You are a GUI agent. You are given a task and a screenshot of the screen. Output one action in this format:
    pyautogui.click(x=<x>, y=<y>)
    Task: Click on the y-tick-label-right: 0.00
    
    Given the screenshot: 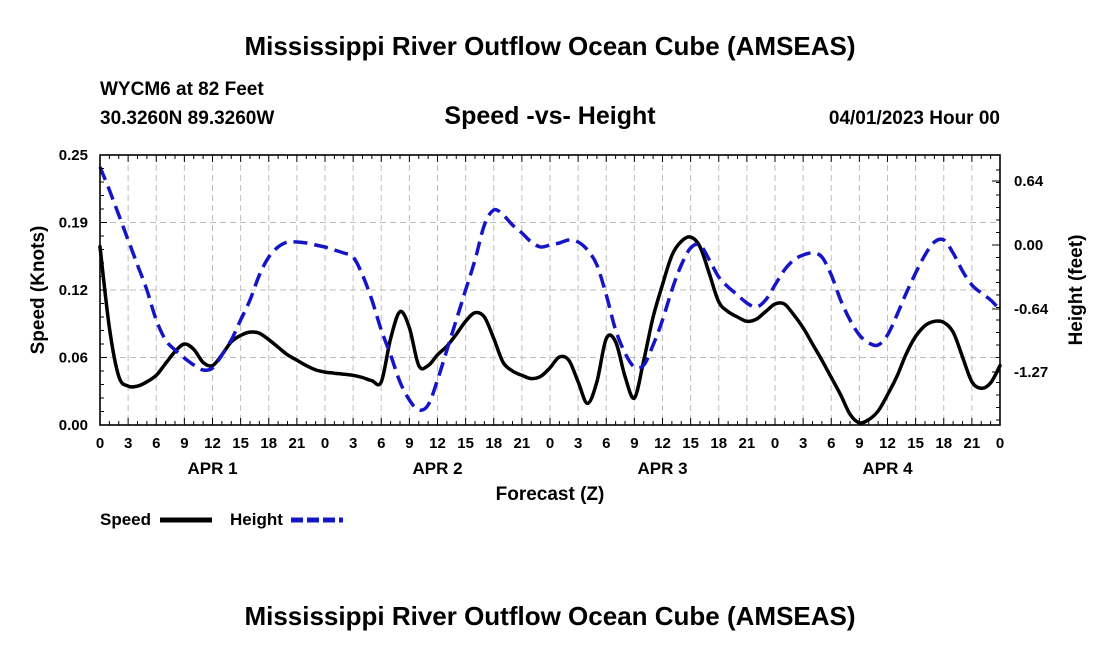 What is the action you would take?
    pyautogui.click(x=1028, y=245)
    